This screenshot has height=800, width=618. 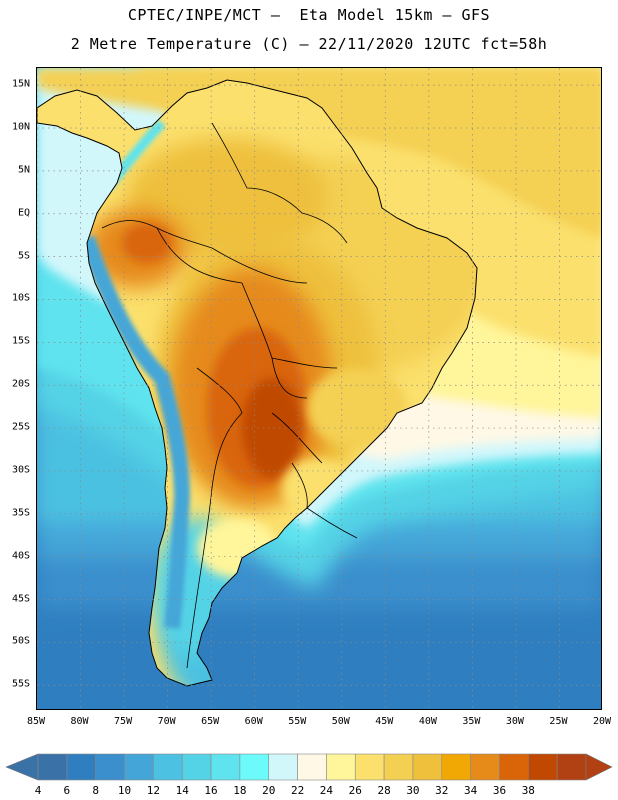 What do you see at coordinates (79, 721) in the screenshot?
I see `longitude-label: 80W` at bounding box center [79, 721].